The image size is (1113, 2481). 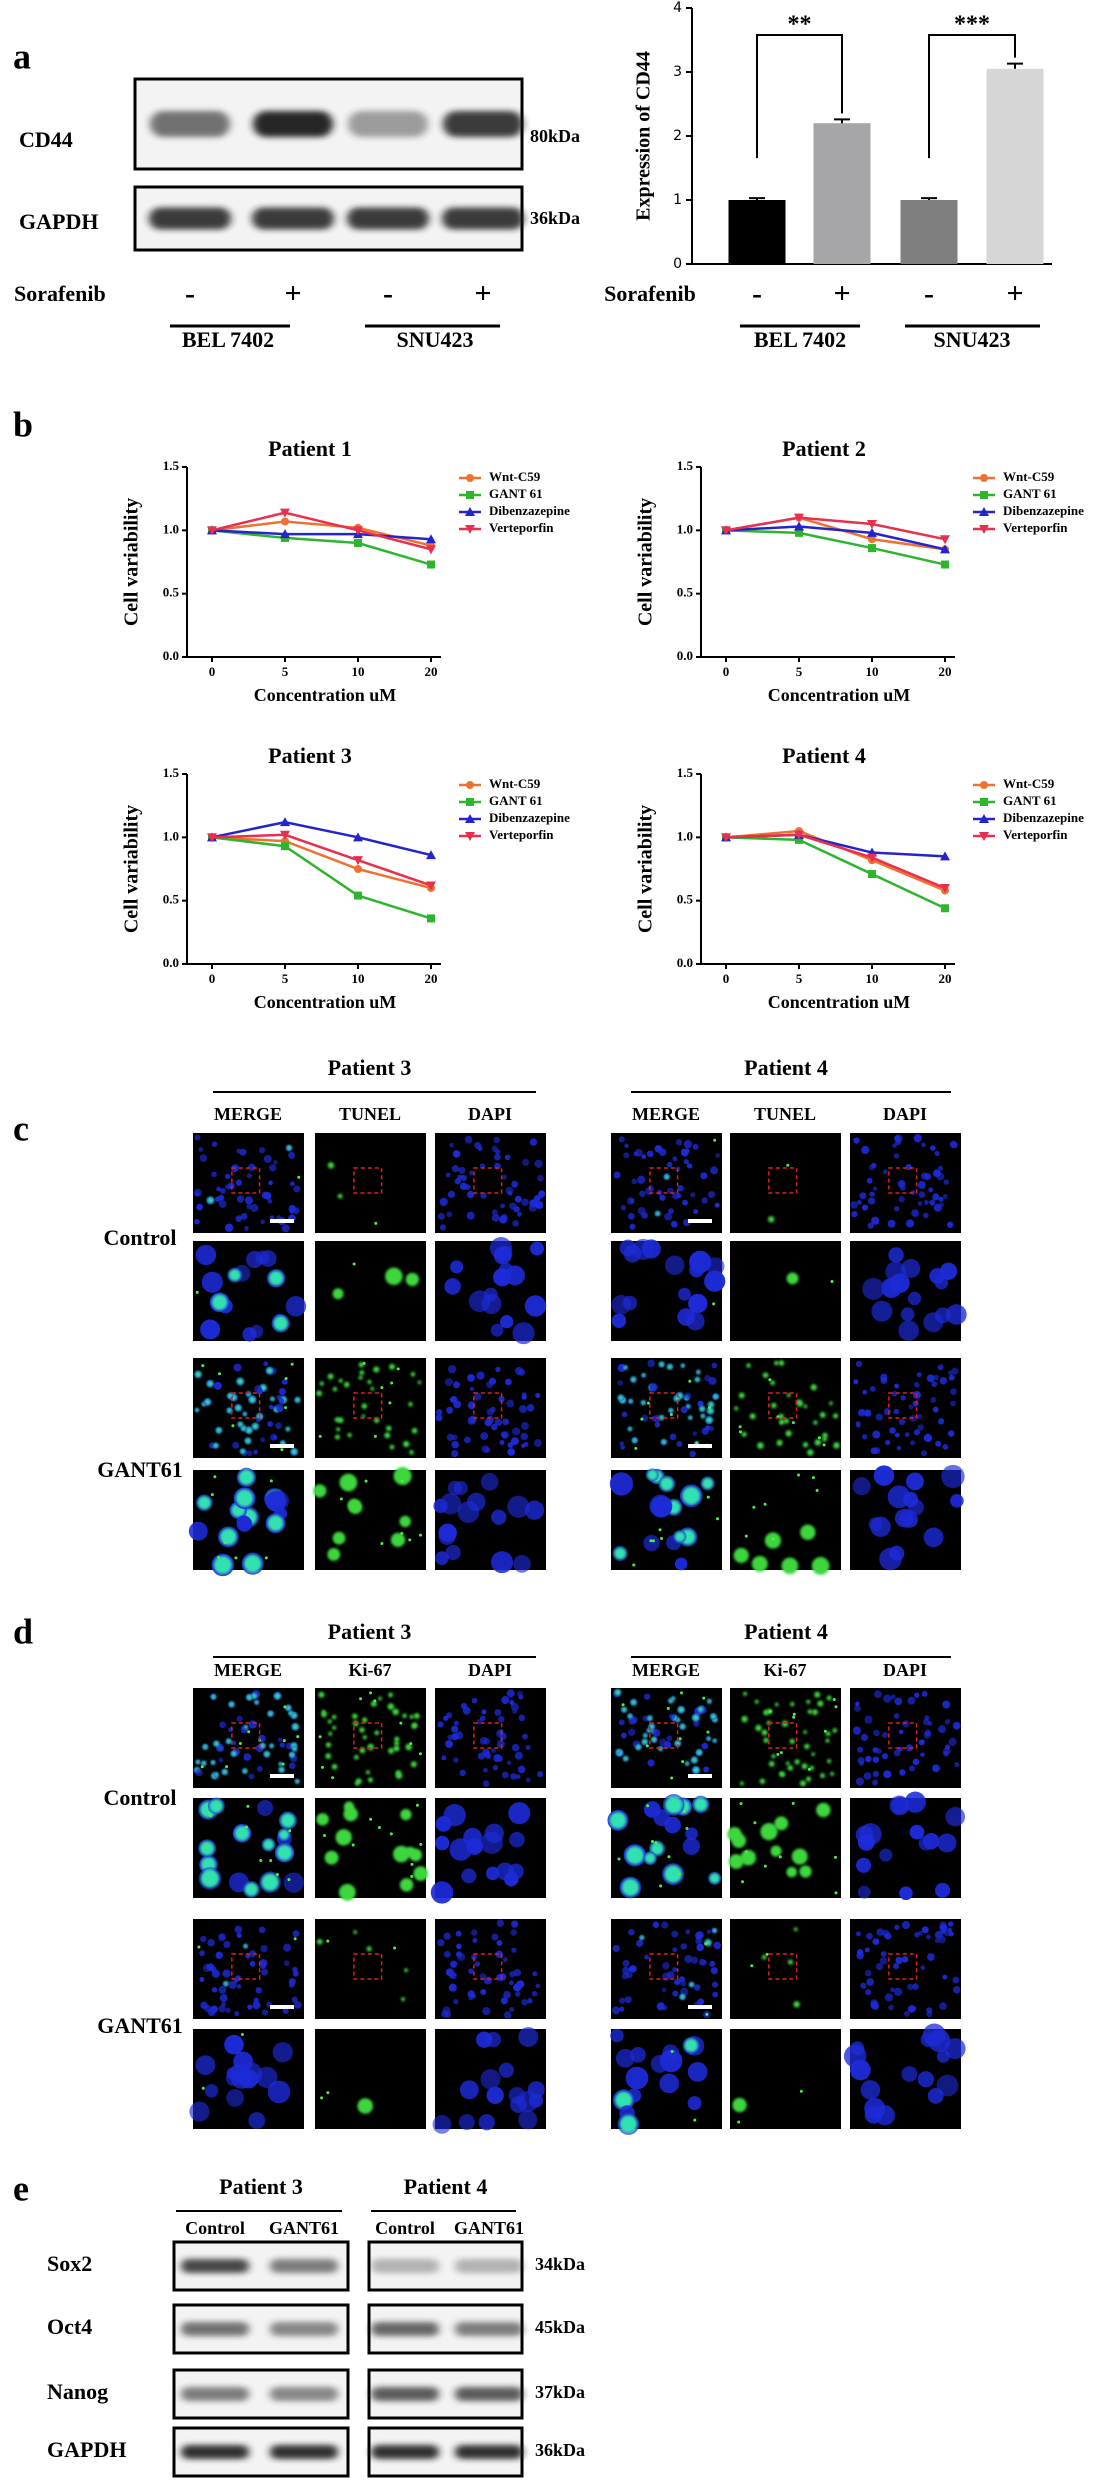 What do you see at coordinates (370, 2079) in the screenshot?
I see `micrograph` at bounding box center [370, 2079].